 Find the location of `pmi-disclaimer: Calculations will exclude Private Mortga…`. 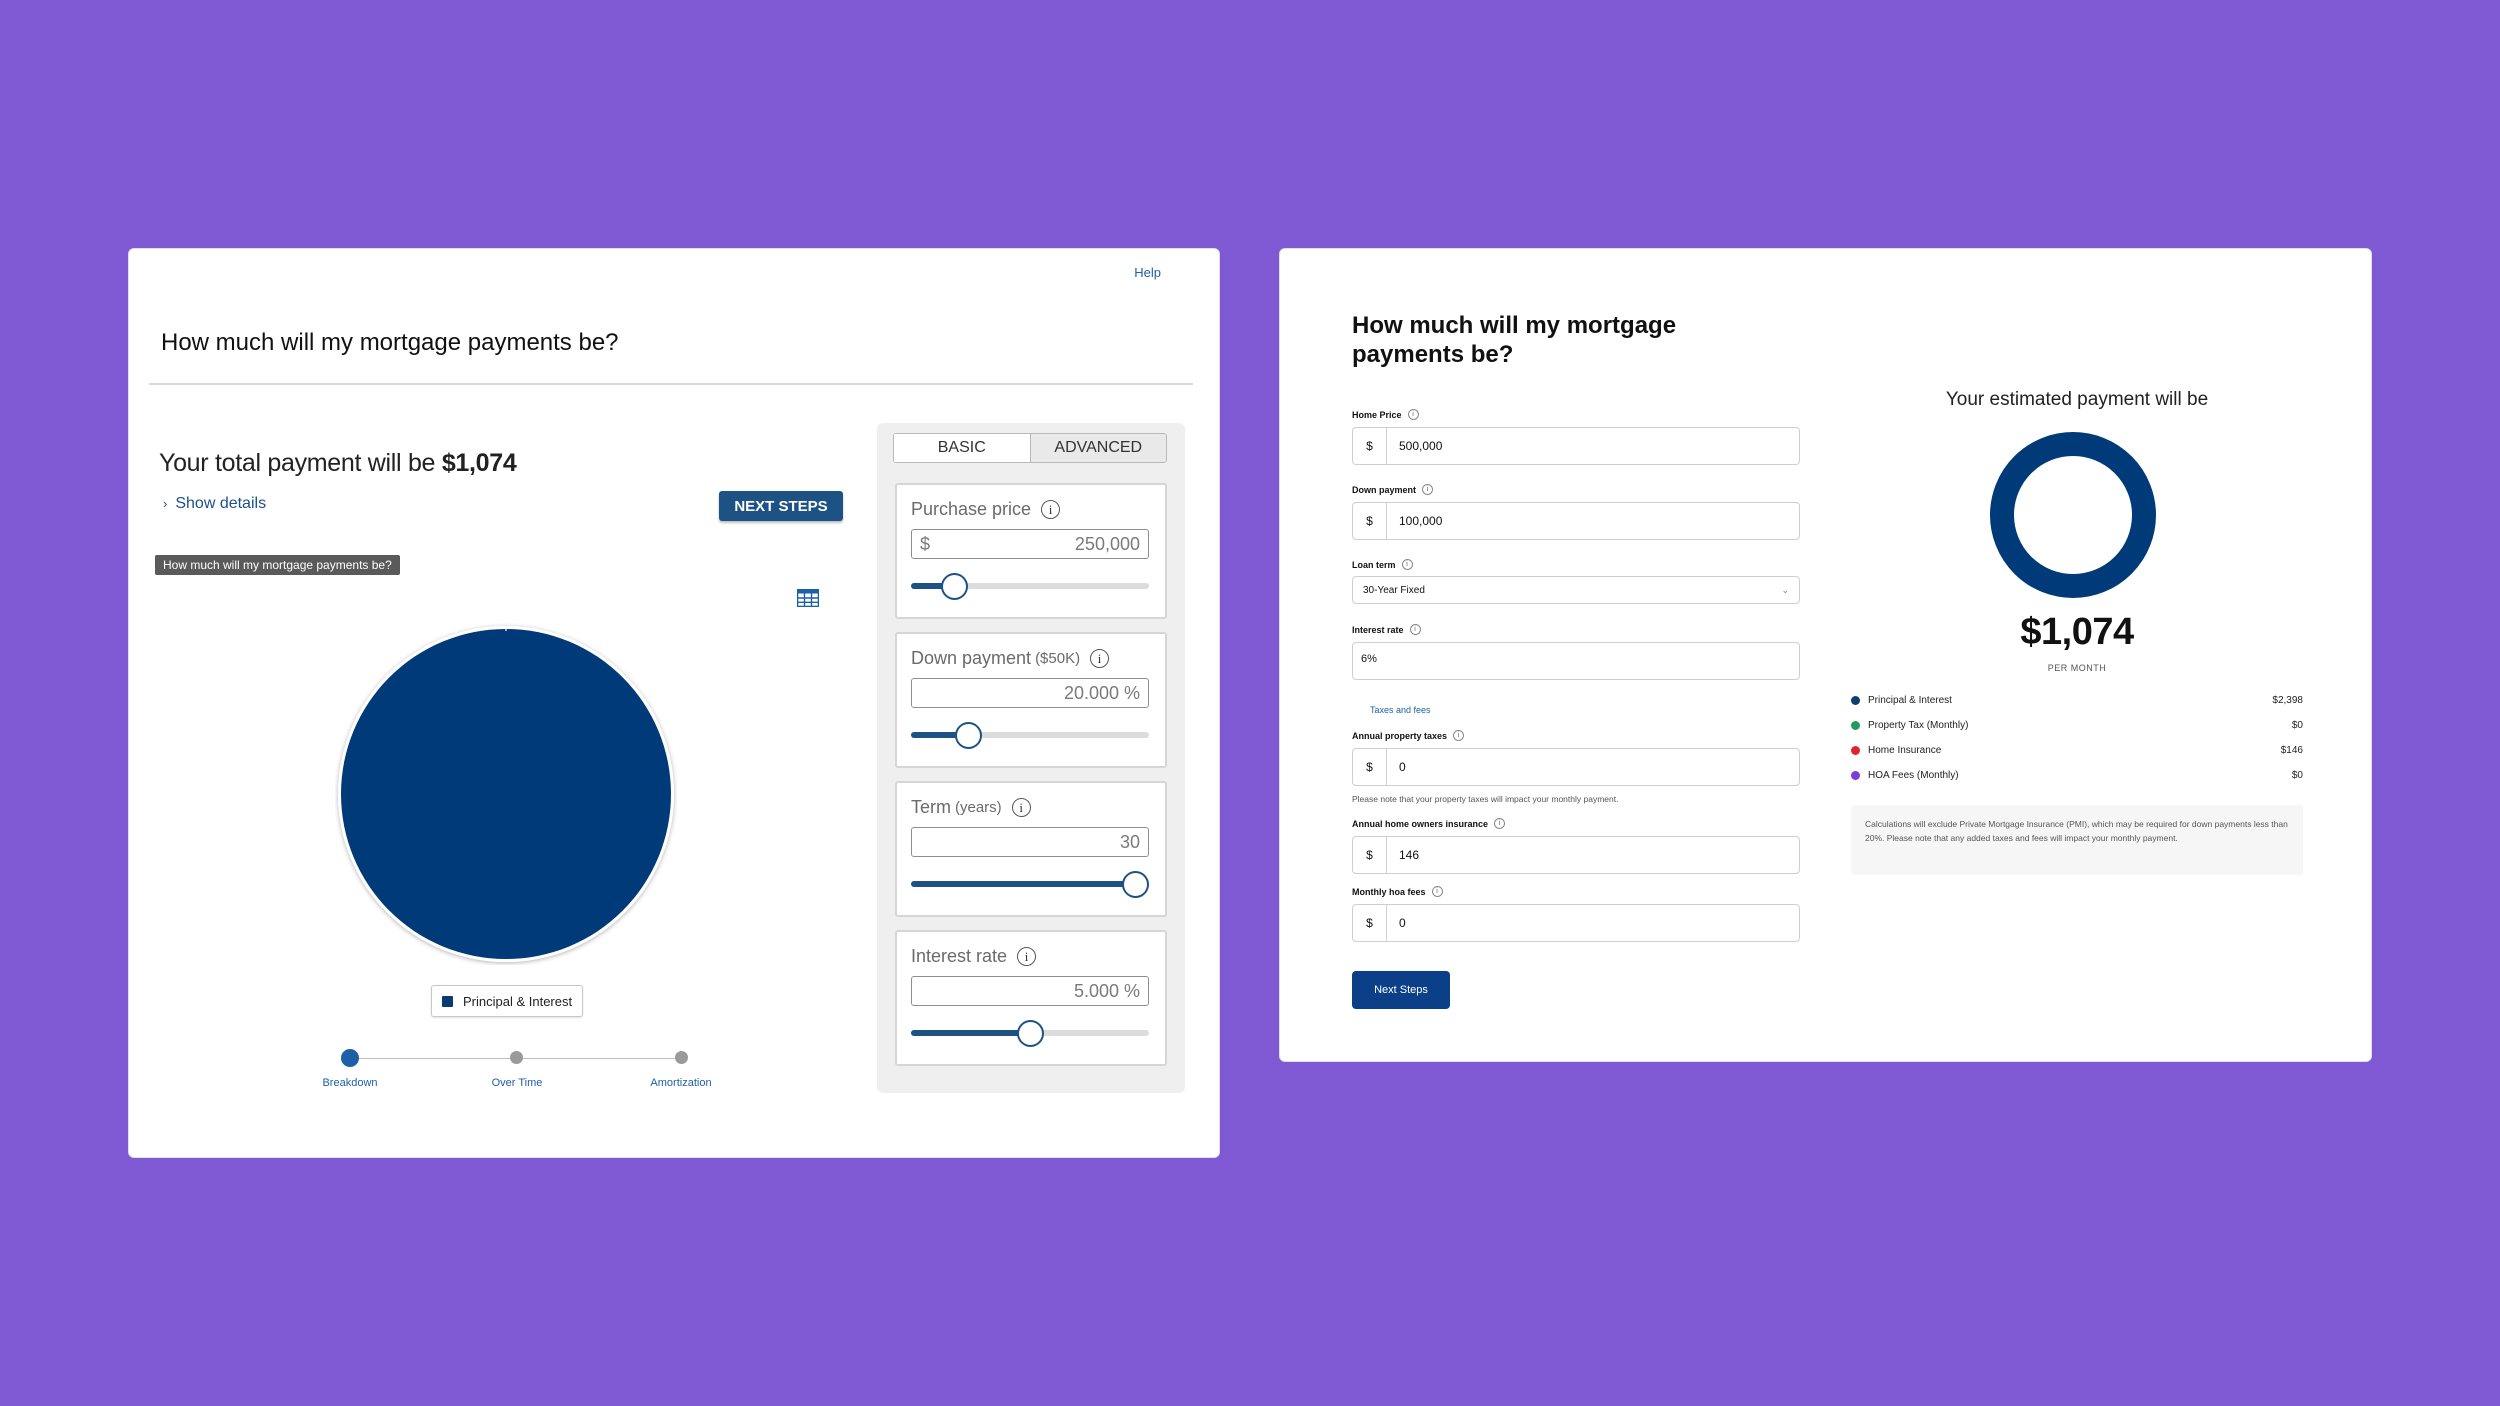

pmi-disclaimer: Calculations will exclude Private Mortga… is located at coordinates (2077, 840).